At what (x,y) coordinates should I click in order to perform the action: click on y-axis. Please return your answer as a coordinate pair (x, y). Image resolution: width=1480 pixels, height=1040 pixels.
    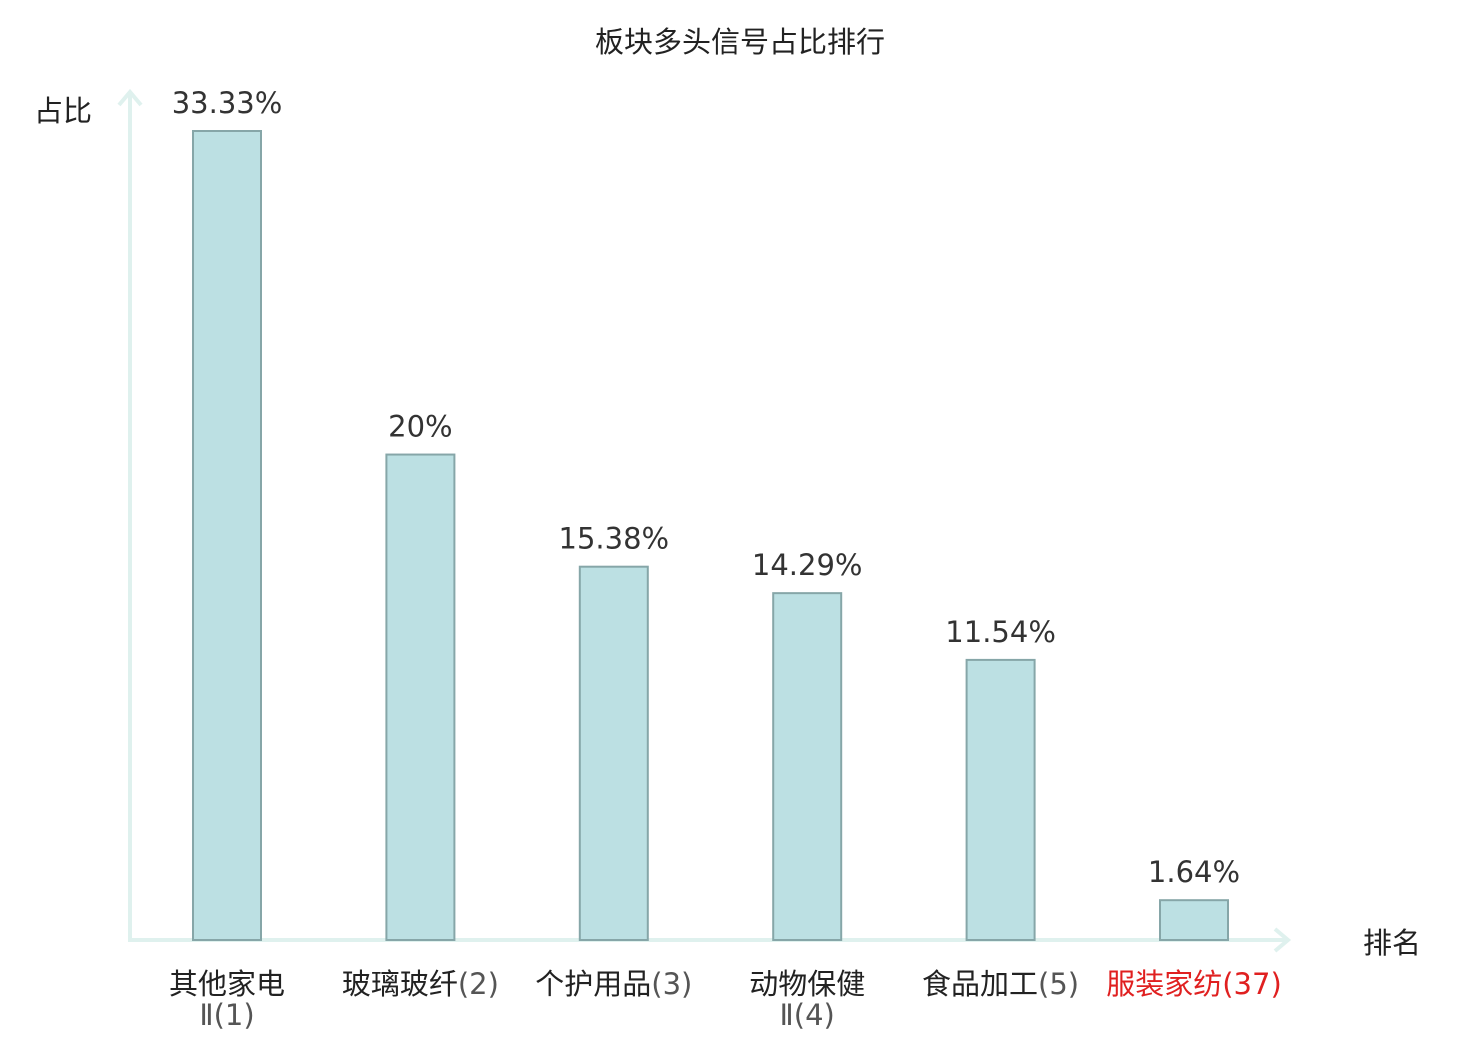
    Looking at the image, I should click on (130, 514).